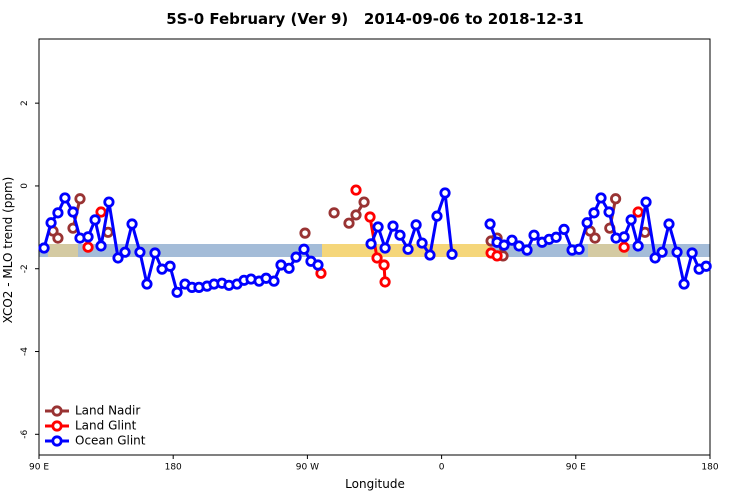  I want to click on x-tick-label: 90 W, so click(307, 468).